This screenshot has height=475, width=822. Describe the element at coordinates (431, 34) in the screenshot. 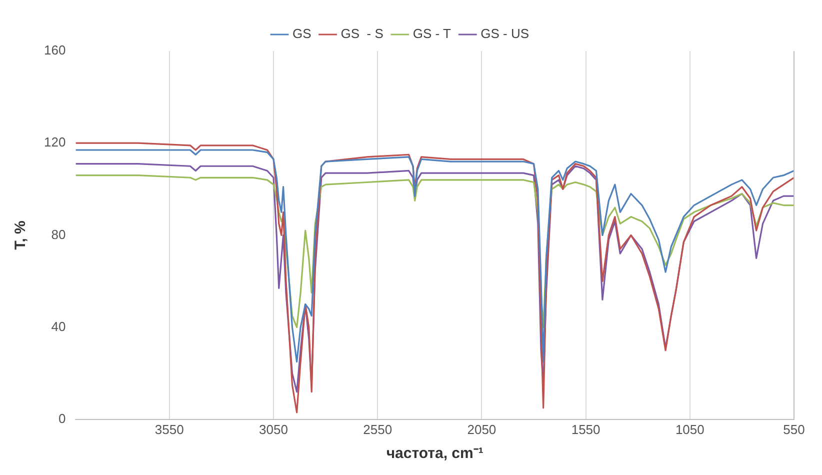

I see `legend-label: GS - T` at that location.